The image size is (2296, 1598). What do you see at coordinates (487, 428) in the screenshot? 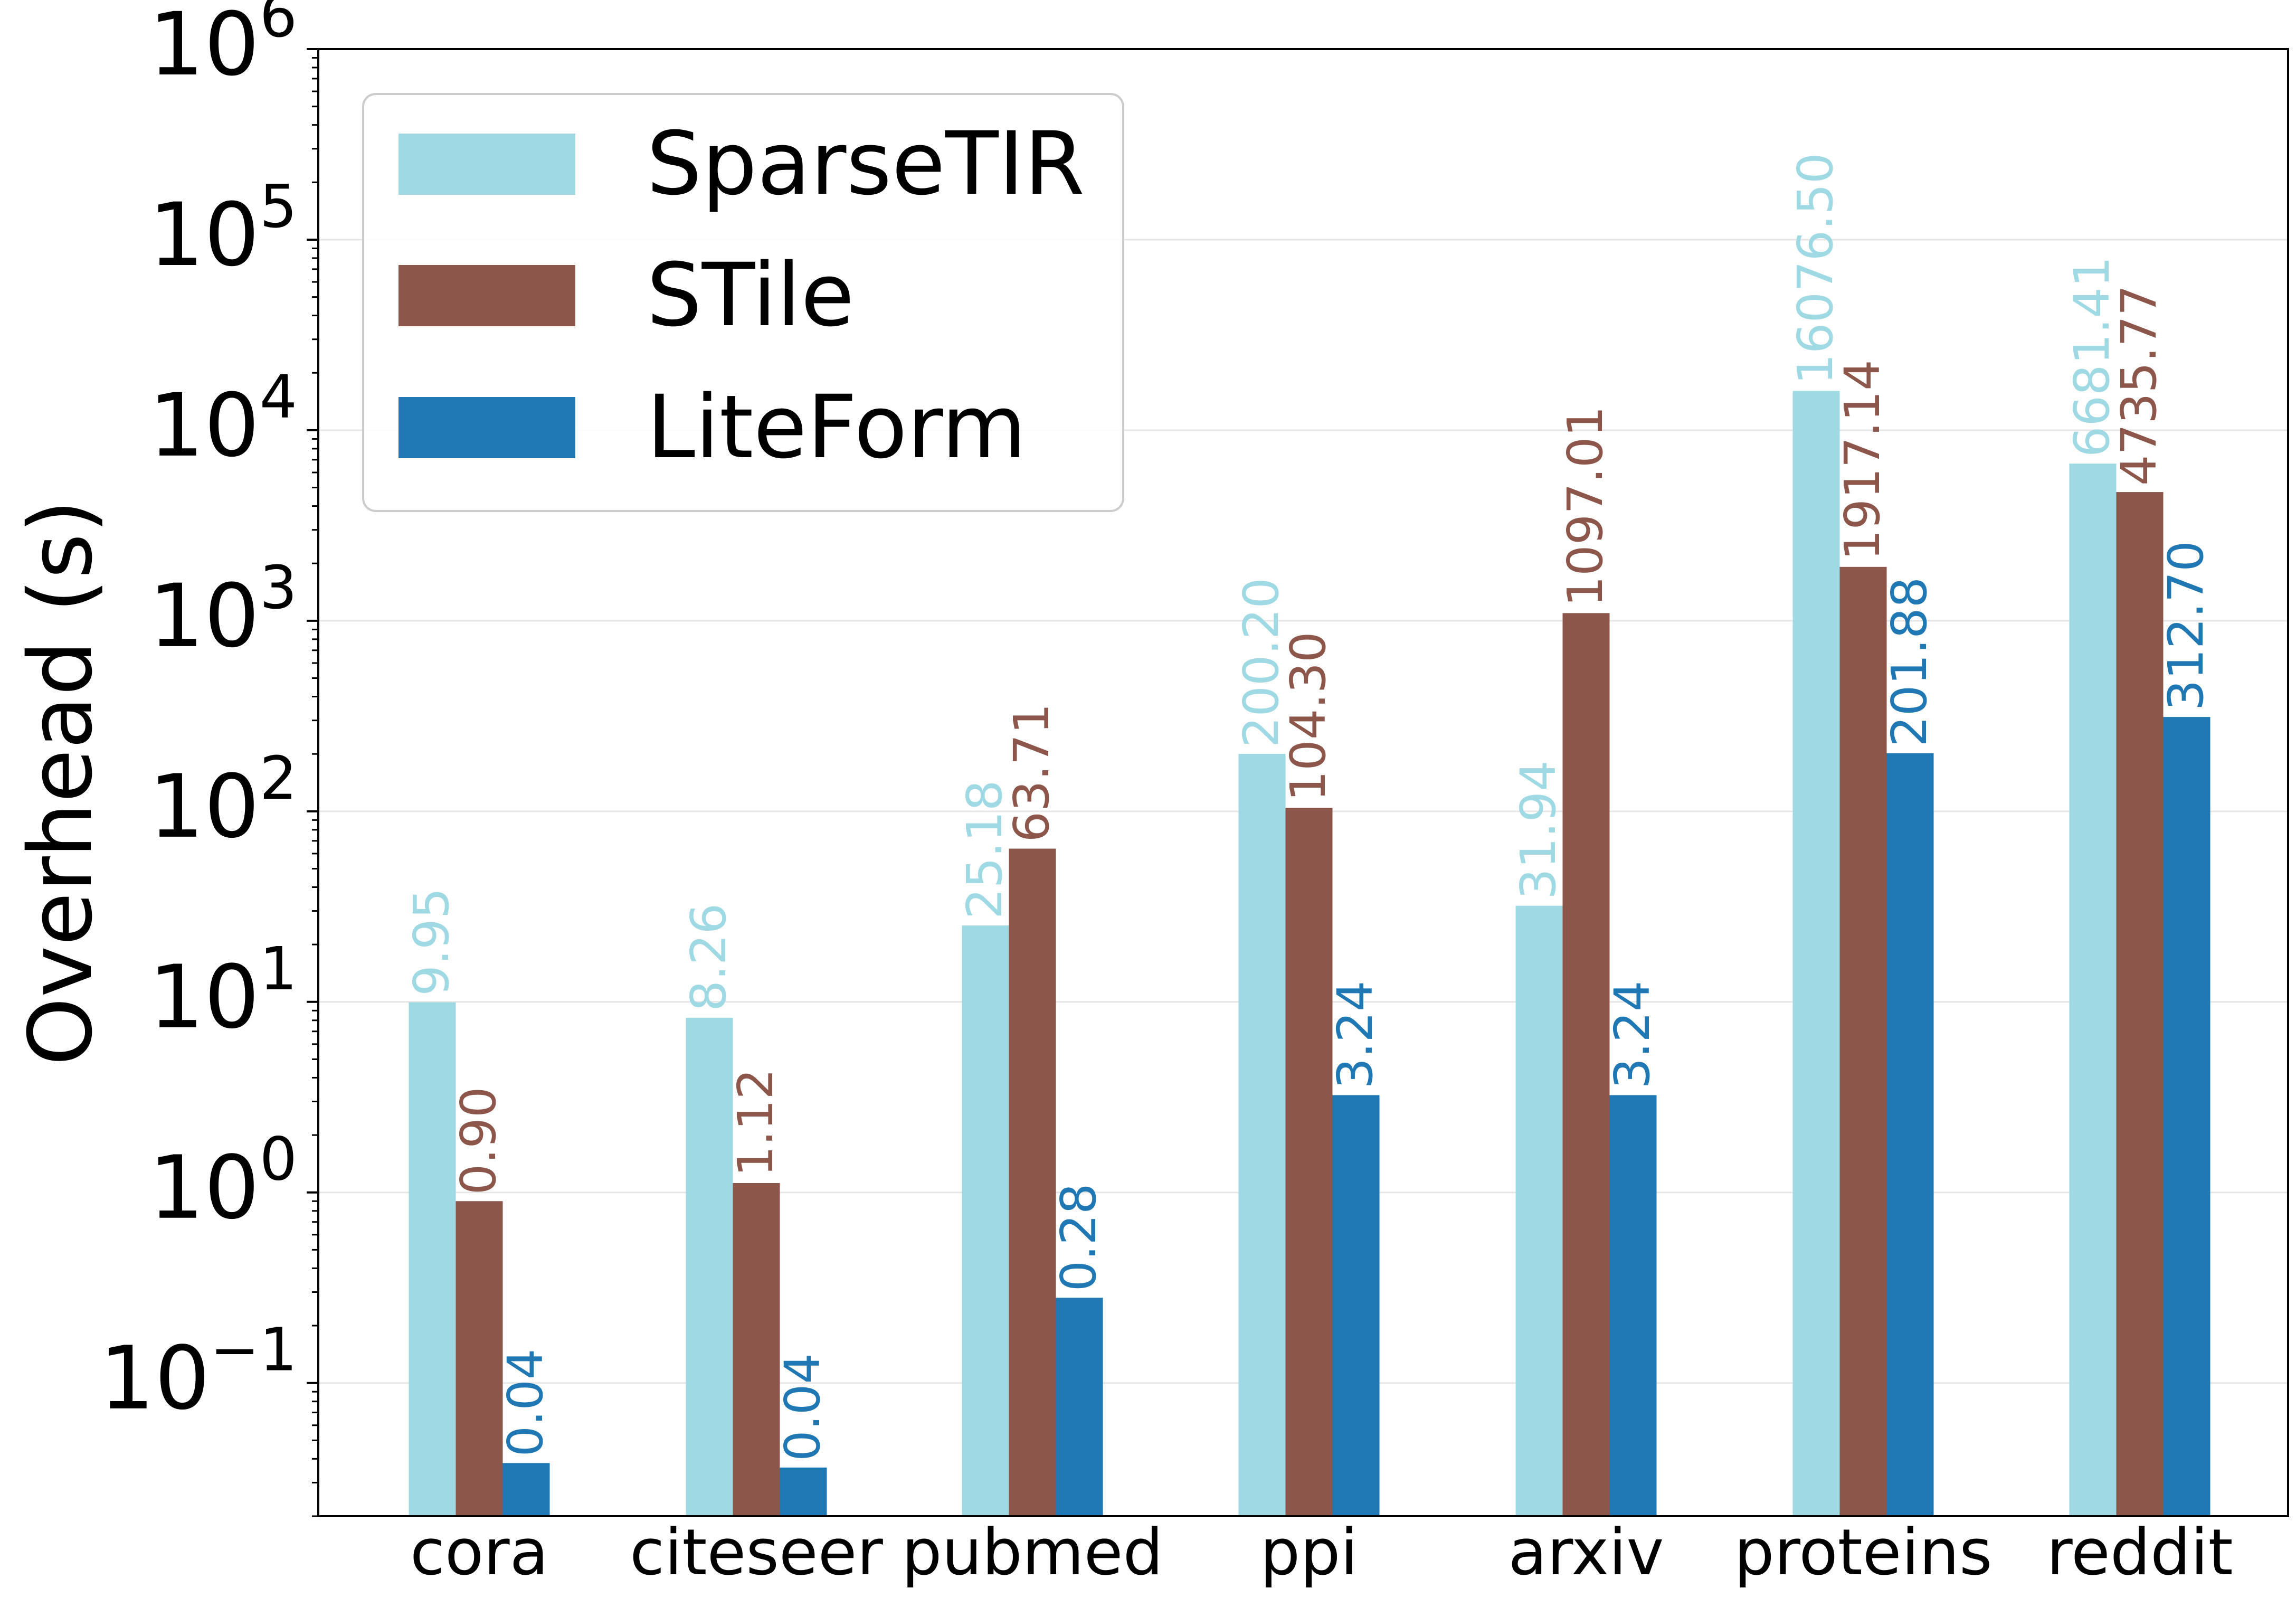
I see `legend-swatch-liteform` at bounding box center [487, 428].